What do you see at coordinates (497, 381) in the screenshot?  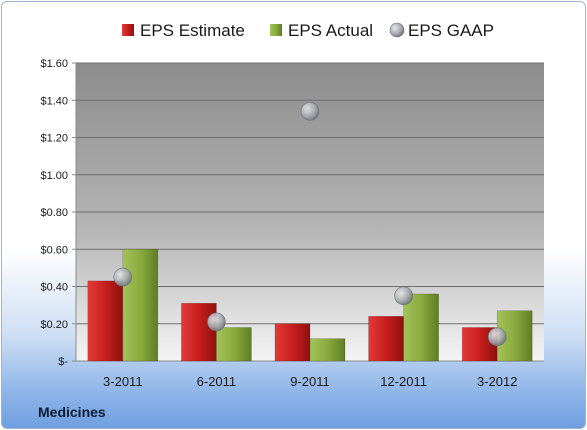 I see `category-label: 3-2012` at bounding box center [497, 381].